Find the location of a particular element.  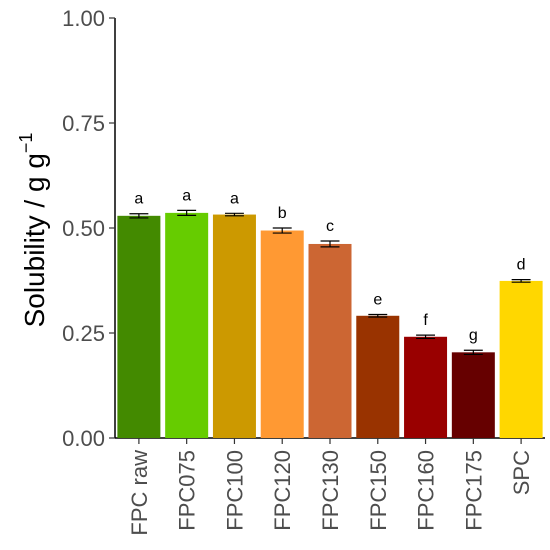

y-tick-label: 1.00 is located at coordinates (83, 18).